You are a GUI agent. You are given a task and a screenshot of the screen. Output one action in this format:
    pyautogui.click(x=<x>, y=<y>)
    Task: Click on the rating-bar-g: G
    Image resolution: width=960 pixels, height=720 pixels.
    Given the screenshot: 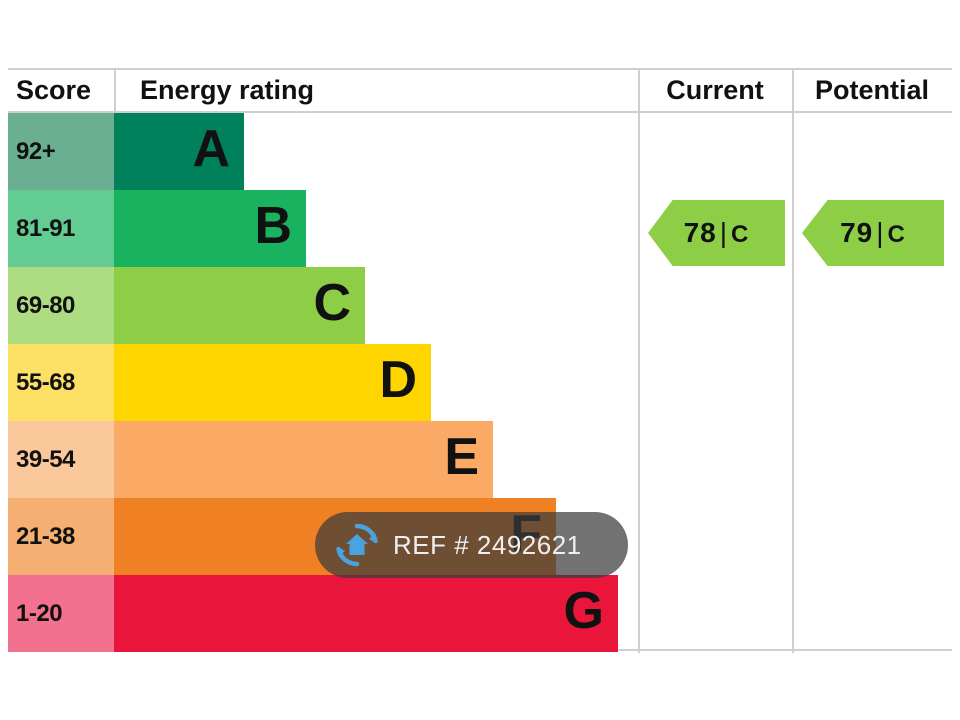 What is the action you would take?
    pyautogui.click(x=366, y=613)
    